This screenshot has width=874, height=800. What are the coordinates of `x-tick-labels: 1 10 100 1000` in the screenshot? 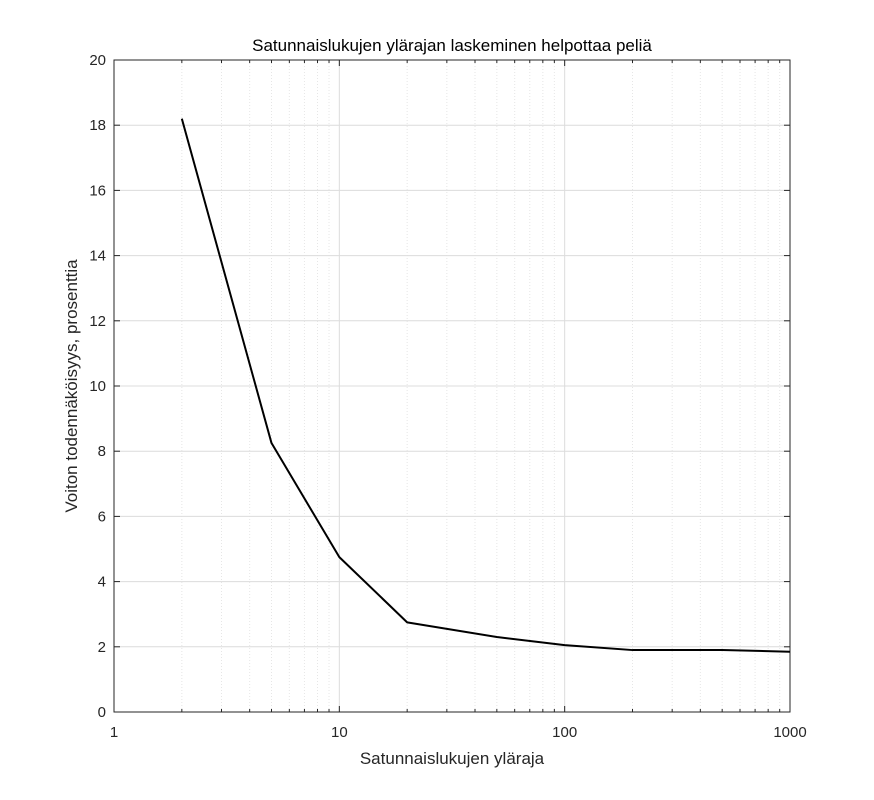 It's located at (458, 732).